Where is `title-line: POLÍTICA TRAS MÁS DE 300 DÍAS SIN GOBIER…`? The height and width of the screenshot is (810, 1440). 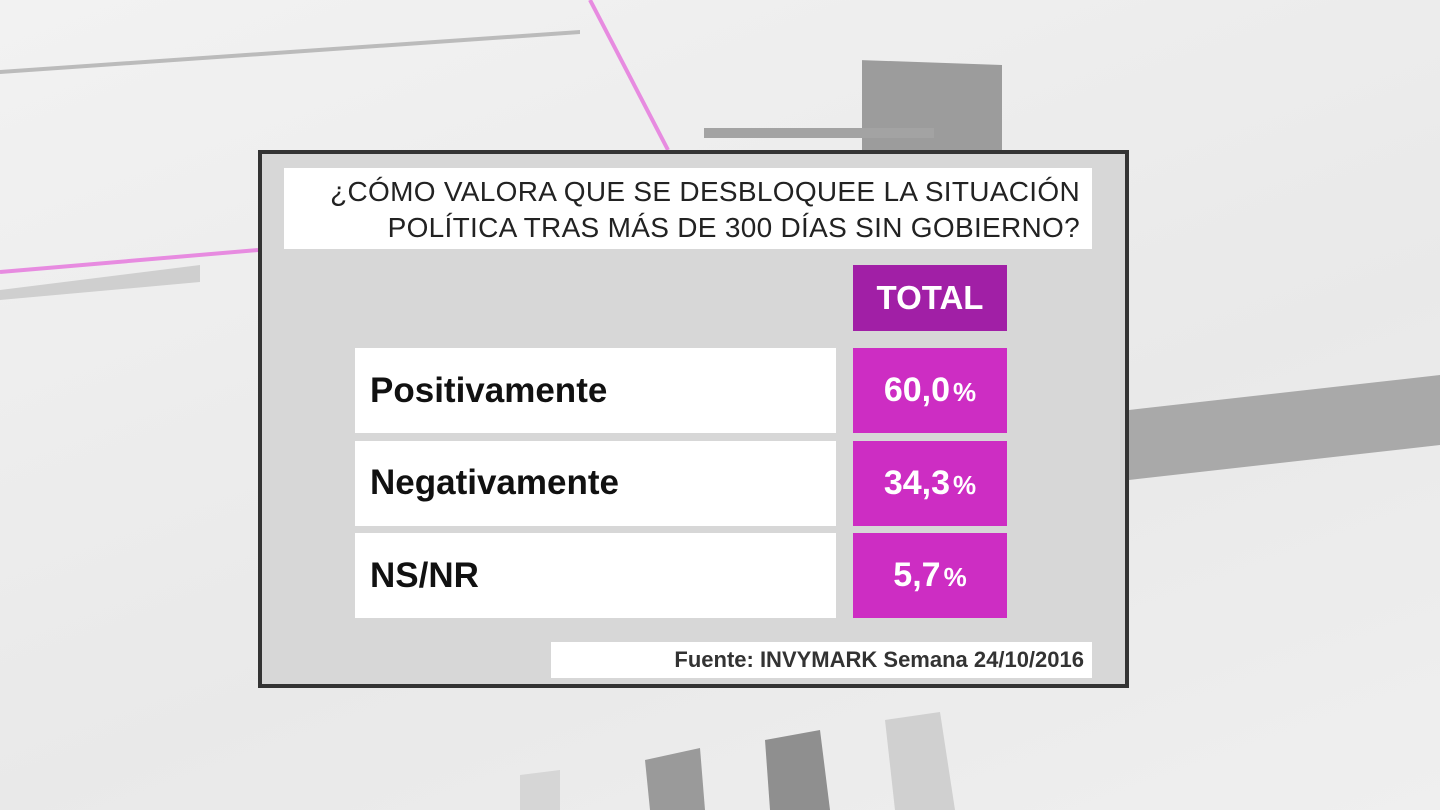 title-line: POLÍTICA TRAS MÁS DE 300 DÍAS SIN GOBIER… is located at coordinates (733, 227).